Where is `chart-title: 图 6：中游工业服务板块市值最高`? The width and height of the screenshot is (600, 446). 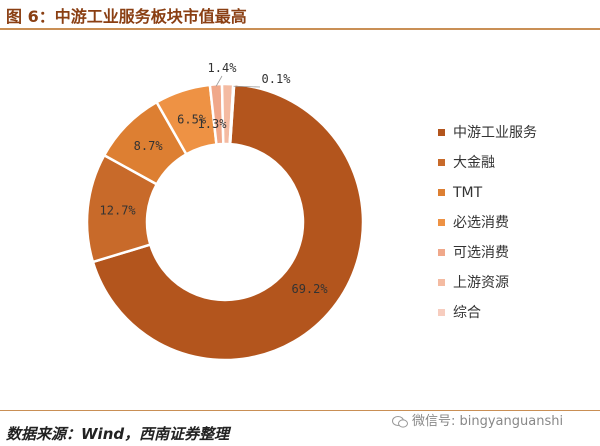 chart-title: 图 6：中游工业服务板块市值最高 is located at coordinates (126, 16).